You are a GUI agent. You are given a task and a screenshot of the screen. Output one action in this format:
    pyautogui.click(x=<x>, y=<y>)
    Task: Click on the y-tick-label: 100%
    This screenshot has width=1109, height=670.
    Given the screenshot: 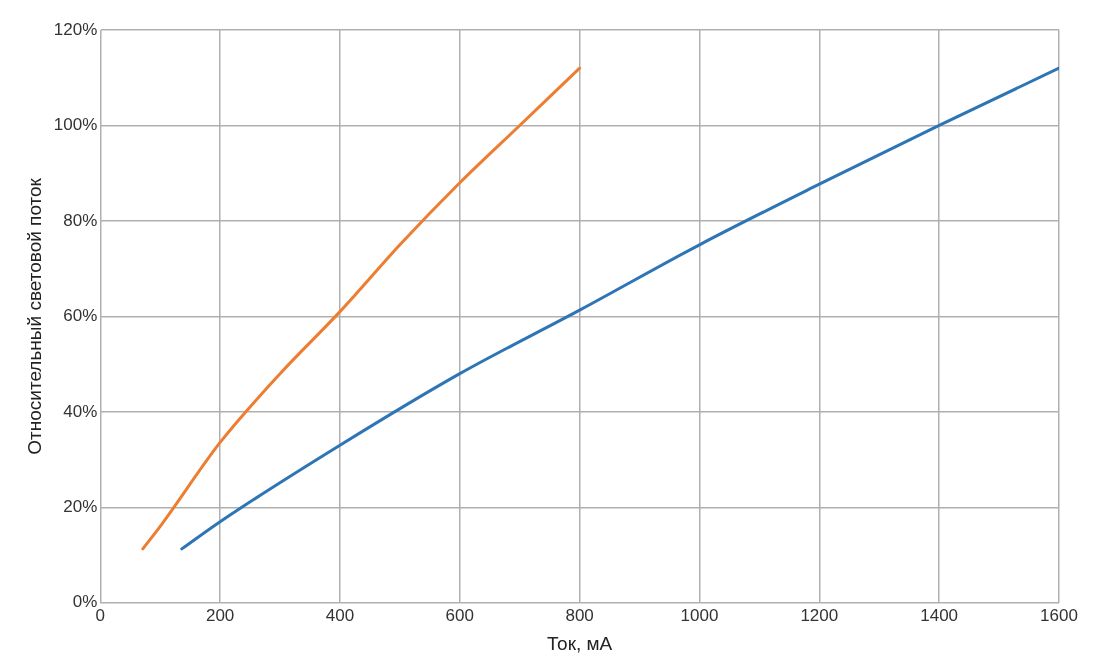 What is the action you would take?
    pyautogui.click(x=75, y=125)
    